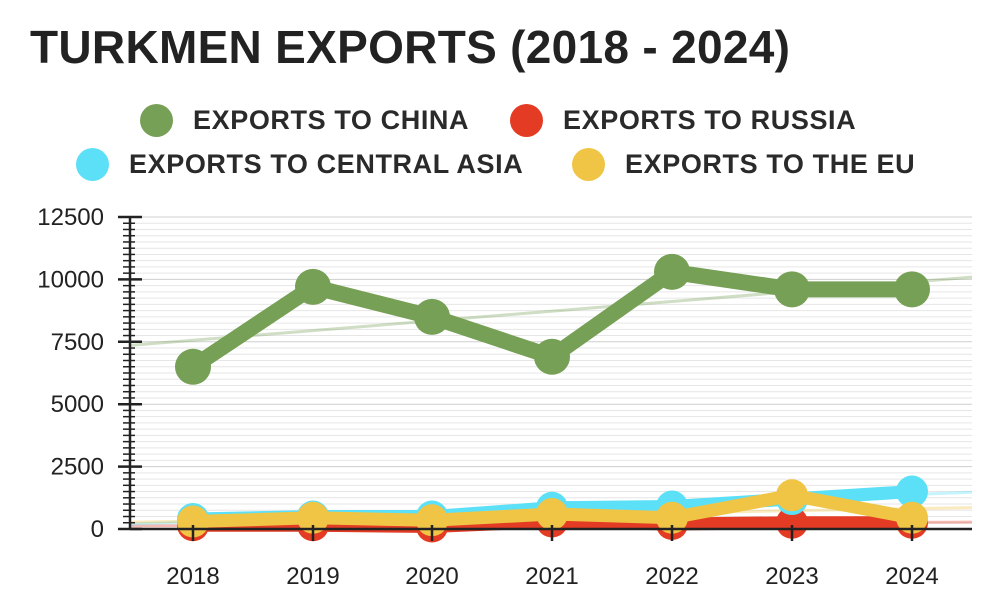  Describe the element at coordinates (77, 342) in the screenshot. I see `y-tick-label: 7500` at that location.